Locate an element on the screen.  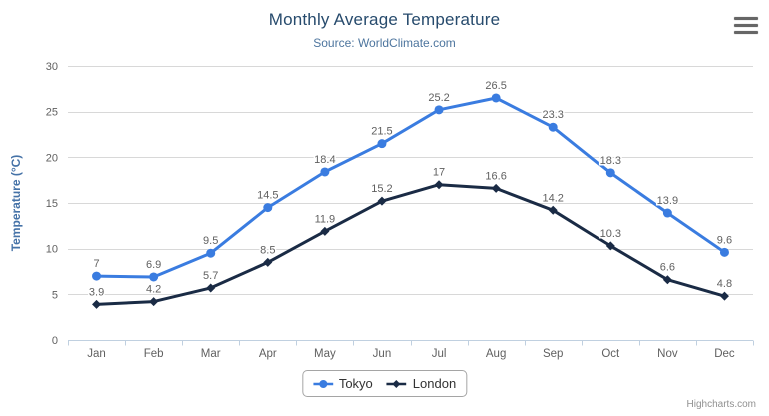
tokyo-data-label: 23.3 is located at coordinates (552, 115).